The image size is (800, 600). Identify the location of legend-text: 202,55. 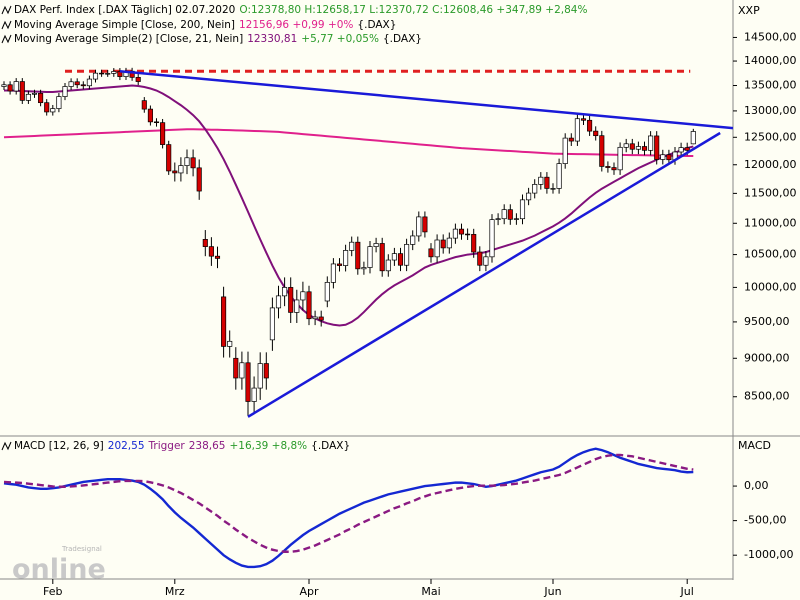
(126, 446).